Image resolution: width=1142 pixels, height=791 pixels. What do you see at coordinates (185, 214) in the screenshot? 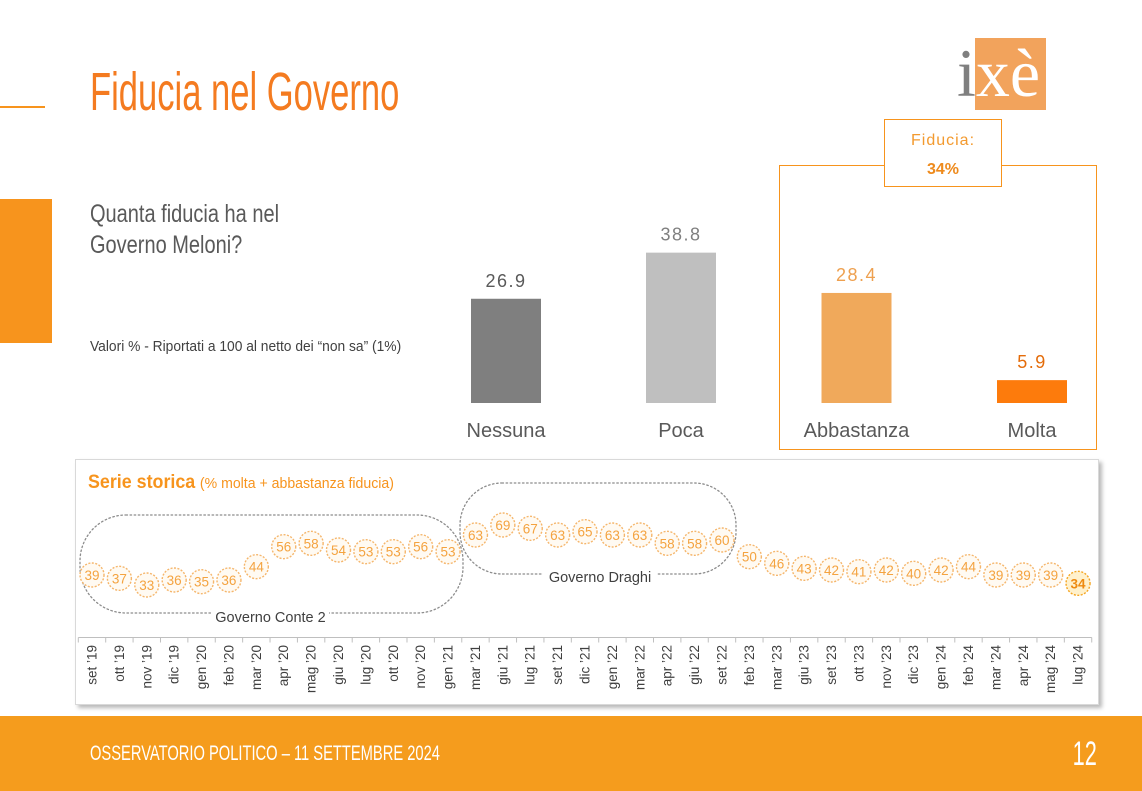
I see `survey-question-line-1: Quanta fiducia ha nel` at bounding box center [185, 214].